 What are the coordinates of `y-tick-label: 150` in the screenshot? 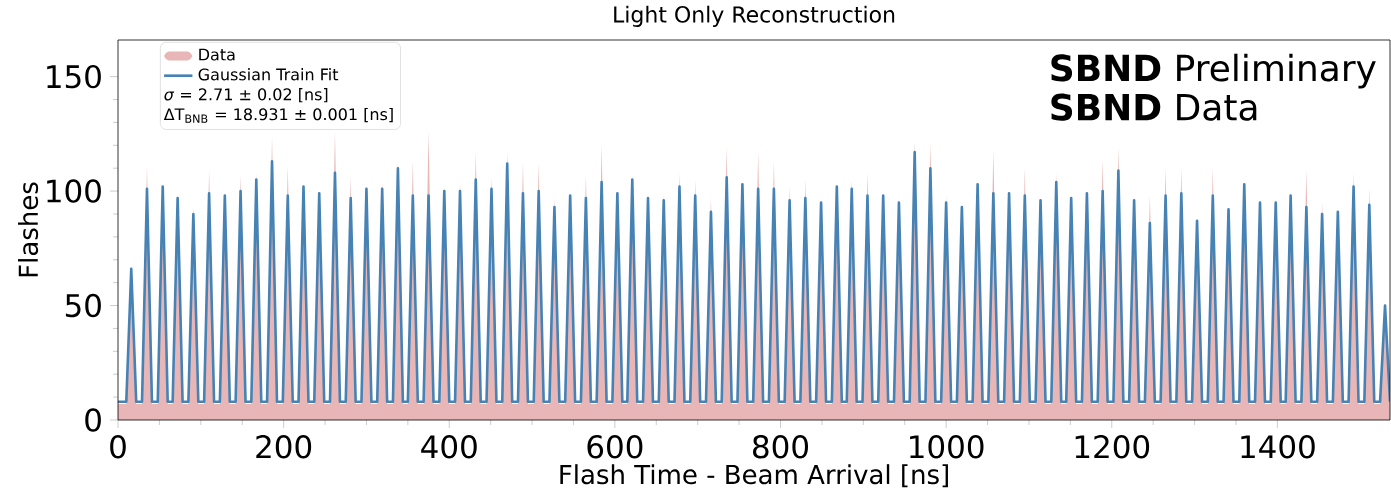 It's located at (74, 76).